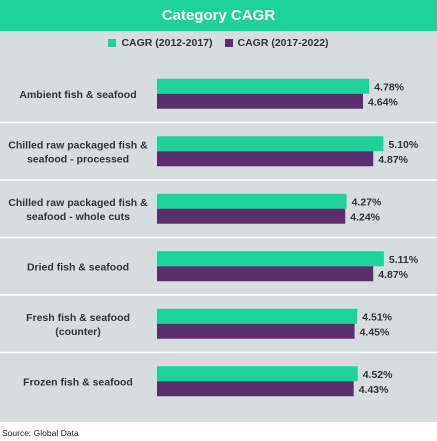  I want to click on legend-item-series-2: CAGR (2017-2022), so click(276, 43).